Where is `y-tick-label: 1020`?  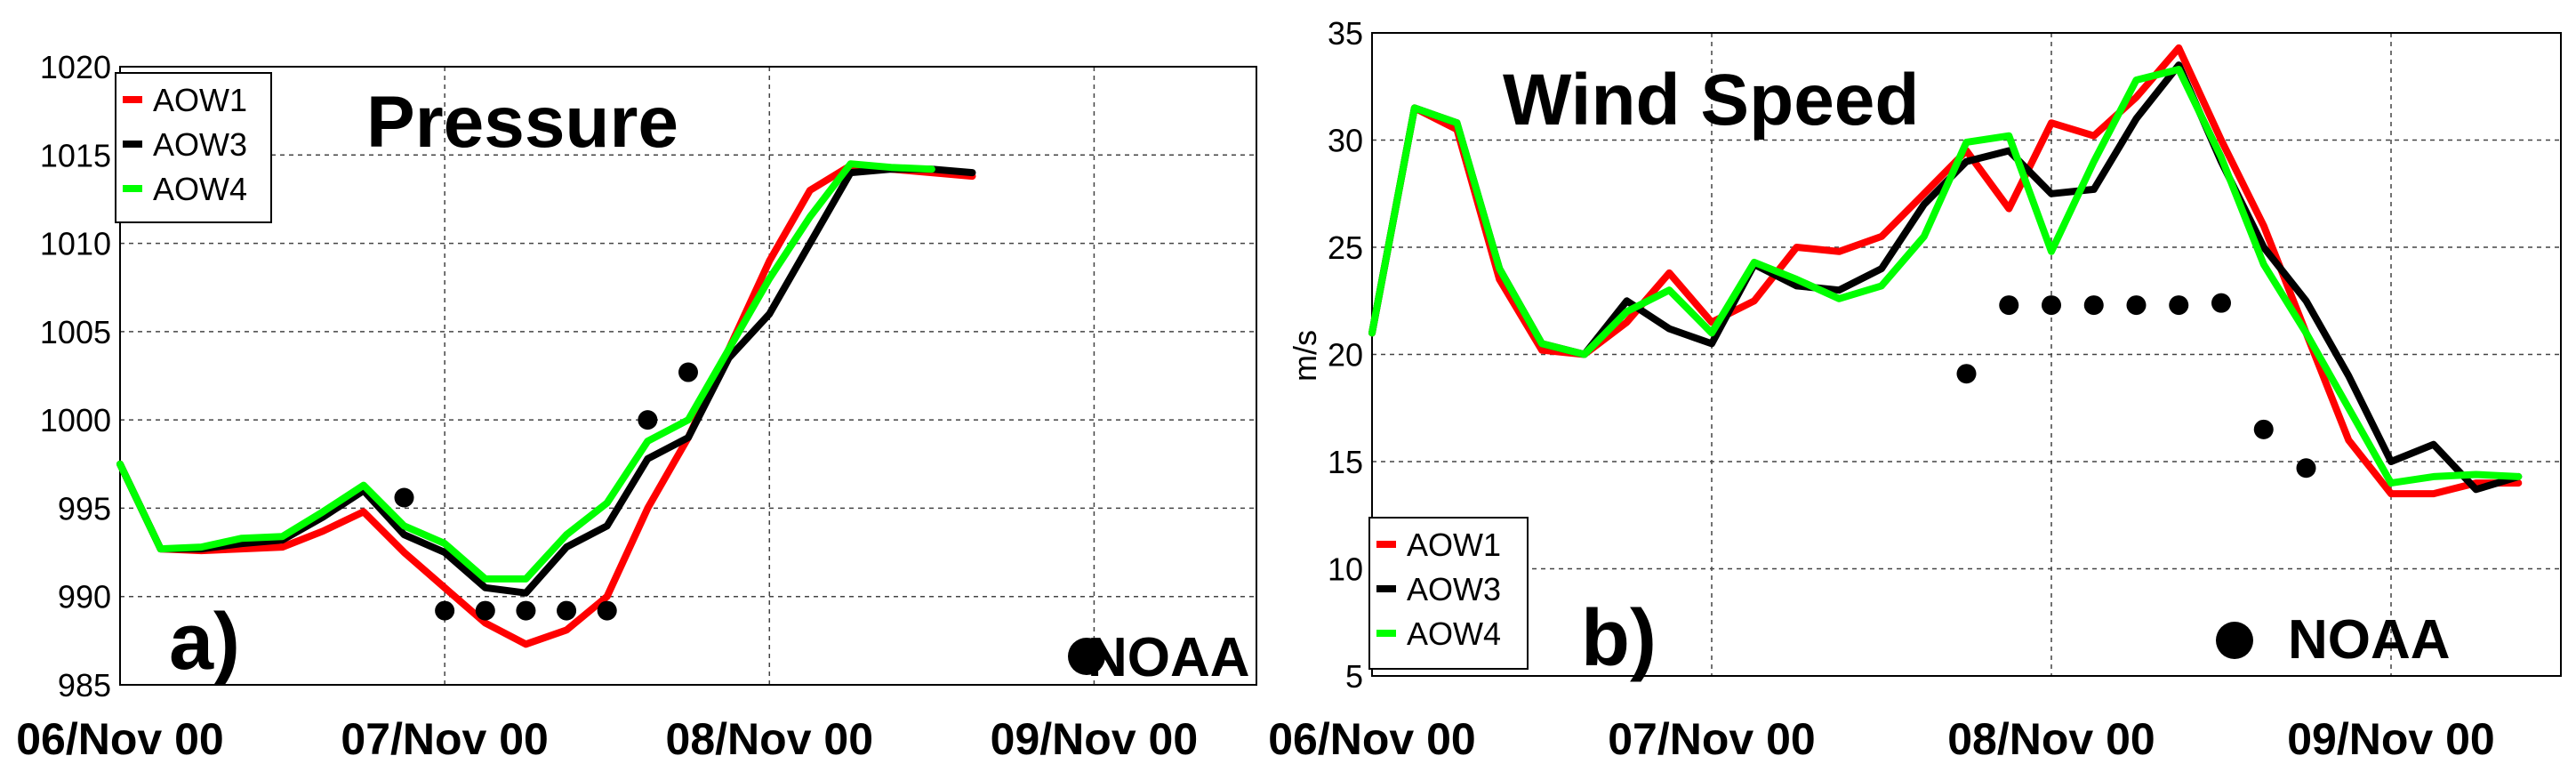
y-tick-label: 1020 is located at coordinates (75, 67).